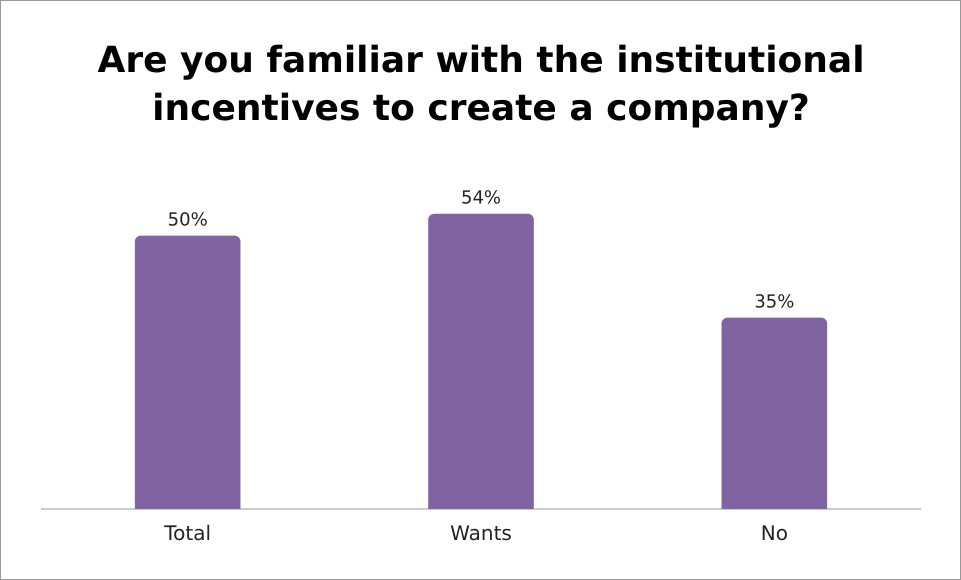 The image size is (961, 580). What do you see at coordinates (774, 301) in the screenshot?
I see `data-label: 35%` at bounding box center [774, 301].